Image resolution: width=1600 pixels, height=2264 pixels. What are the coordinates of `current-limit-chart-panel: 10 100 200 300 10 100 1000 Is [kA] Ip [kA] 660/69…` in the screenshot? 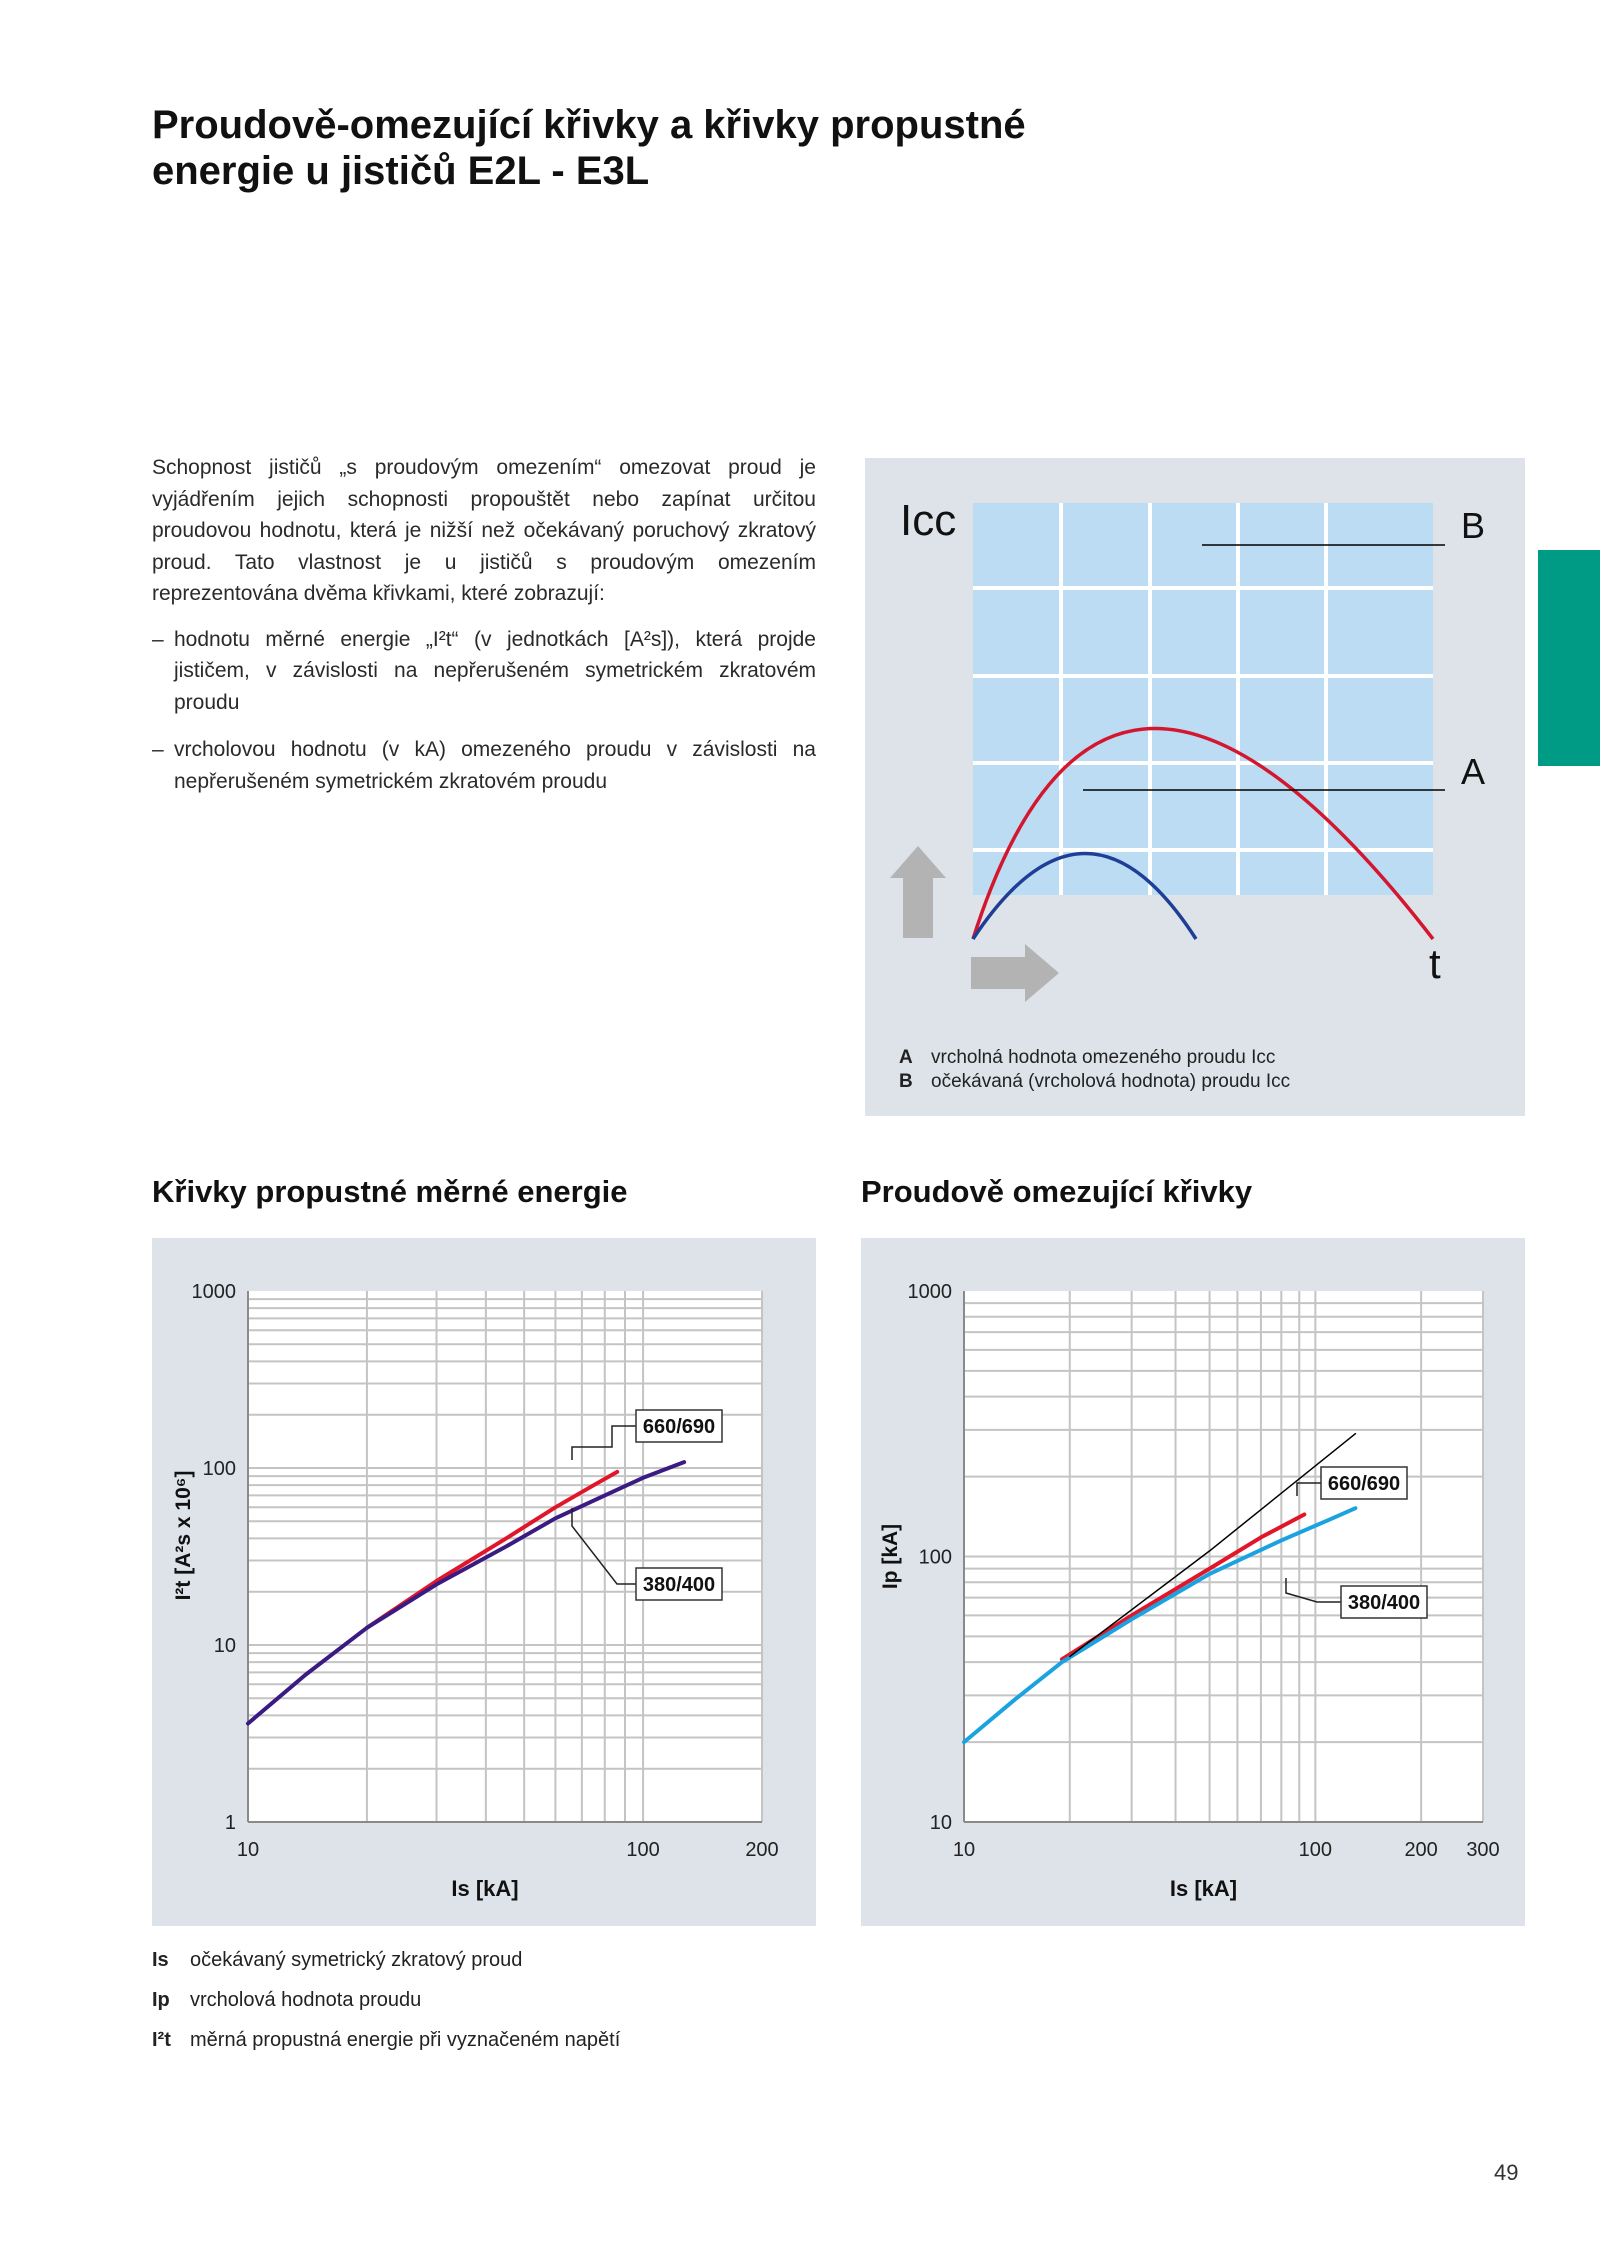 It's located at (1193, 1582).